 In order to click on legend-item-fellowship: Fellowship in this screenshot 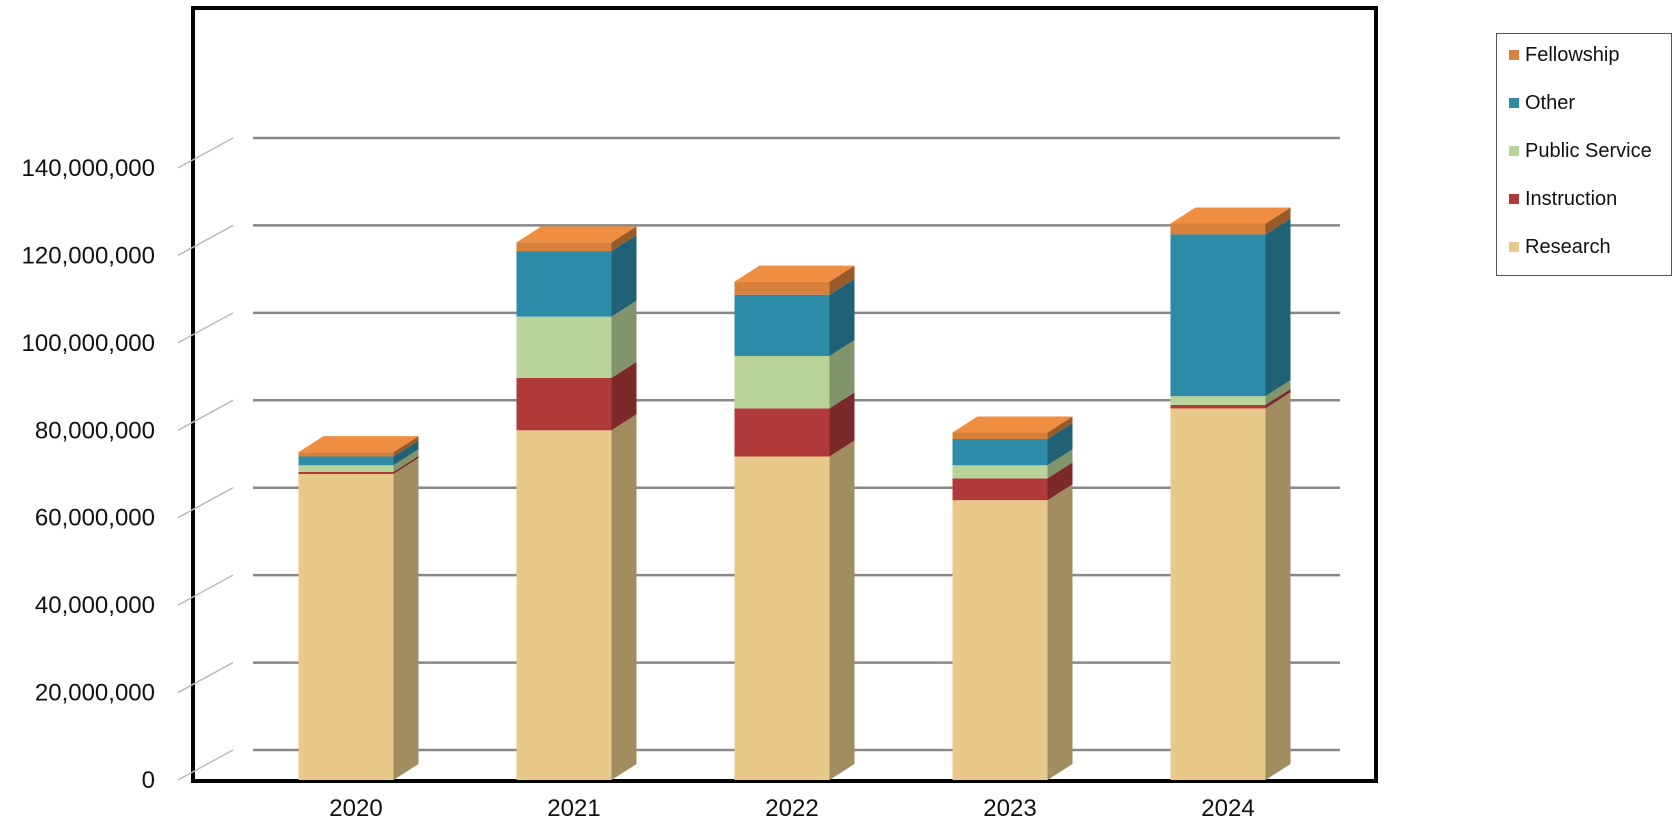, I will do `click(1564, 55)`.